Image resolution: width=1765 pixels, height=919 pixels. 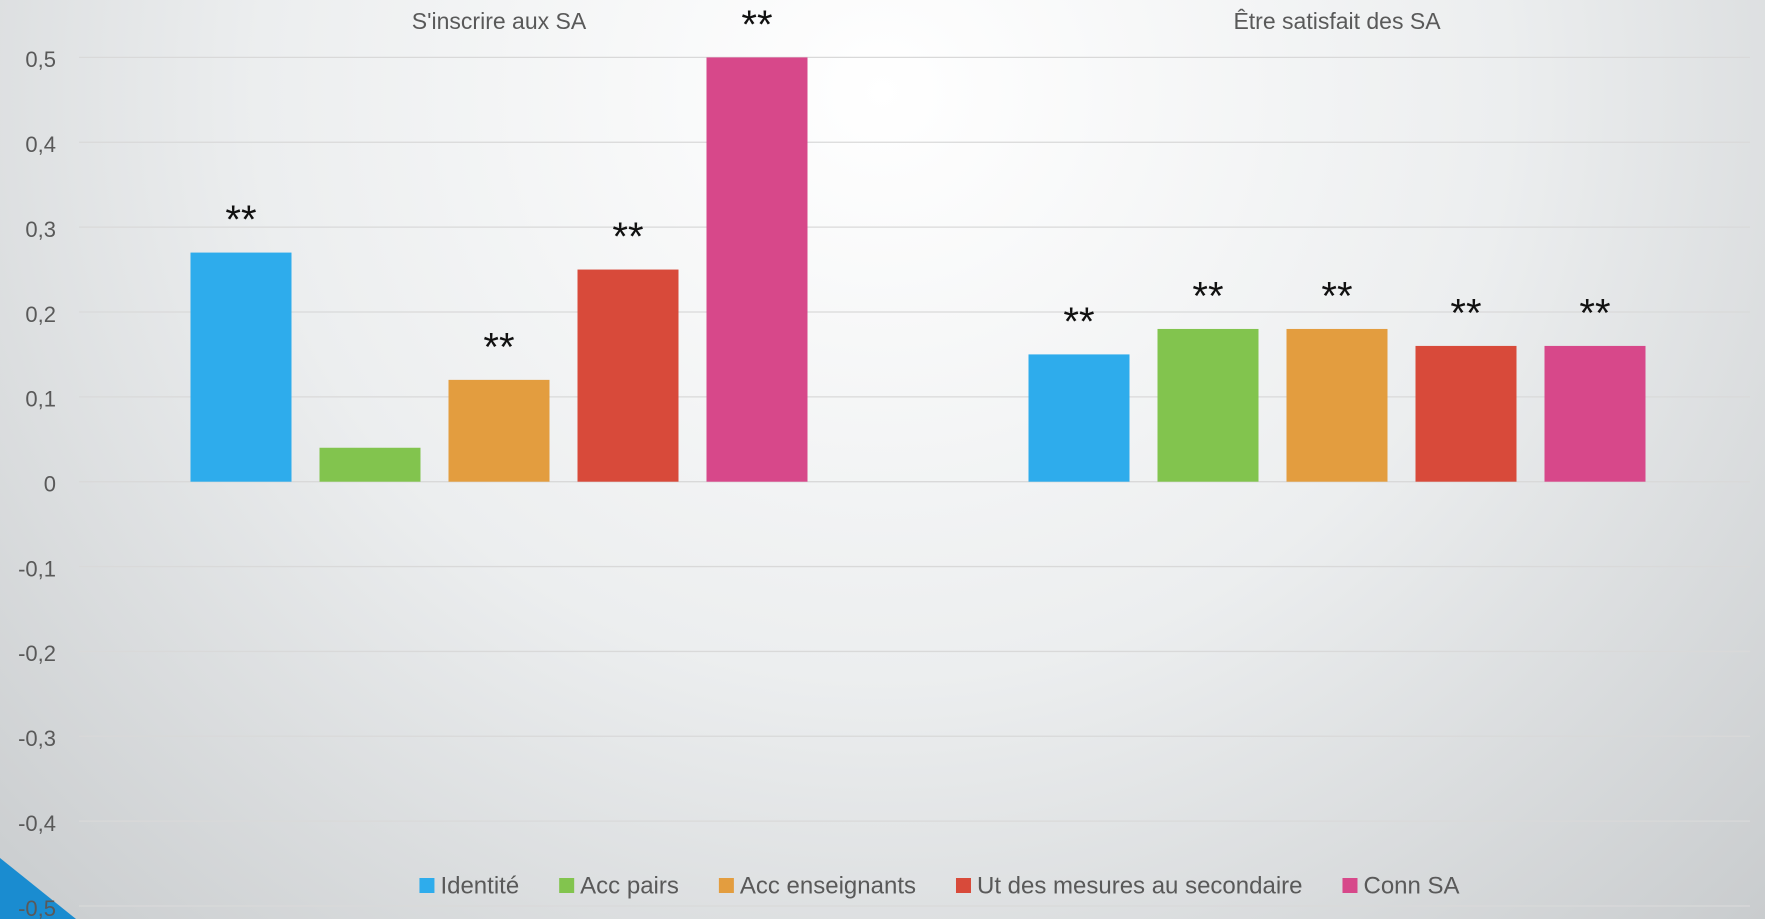 I want to click on y-tick-label: 0,4, so click(x=40, y=144).